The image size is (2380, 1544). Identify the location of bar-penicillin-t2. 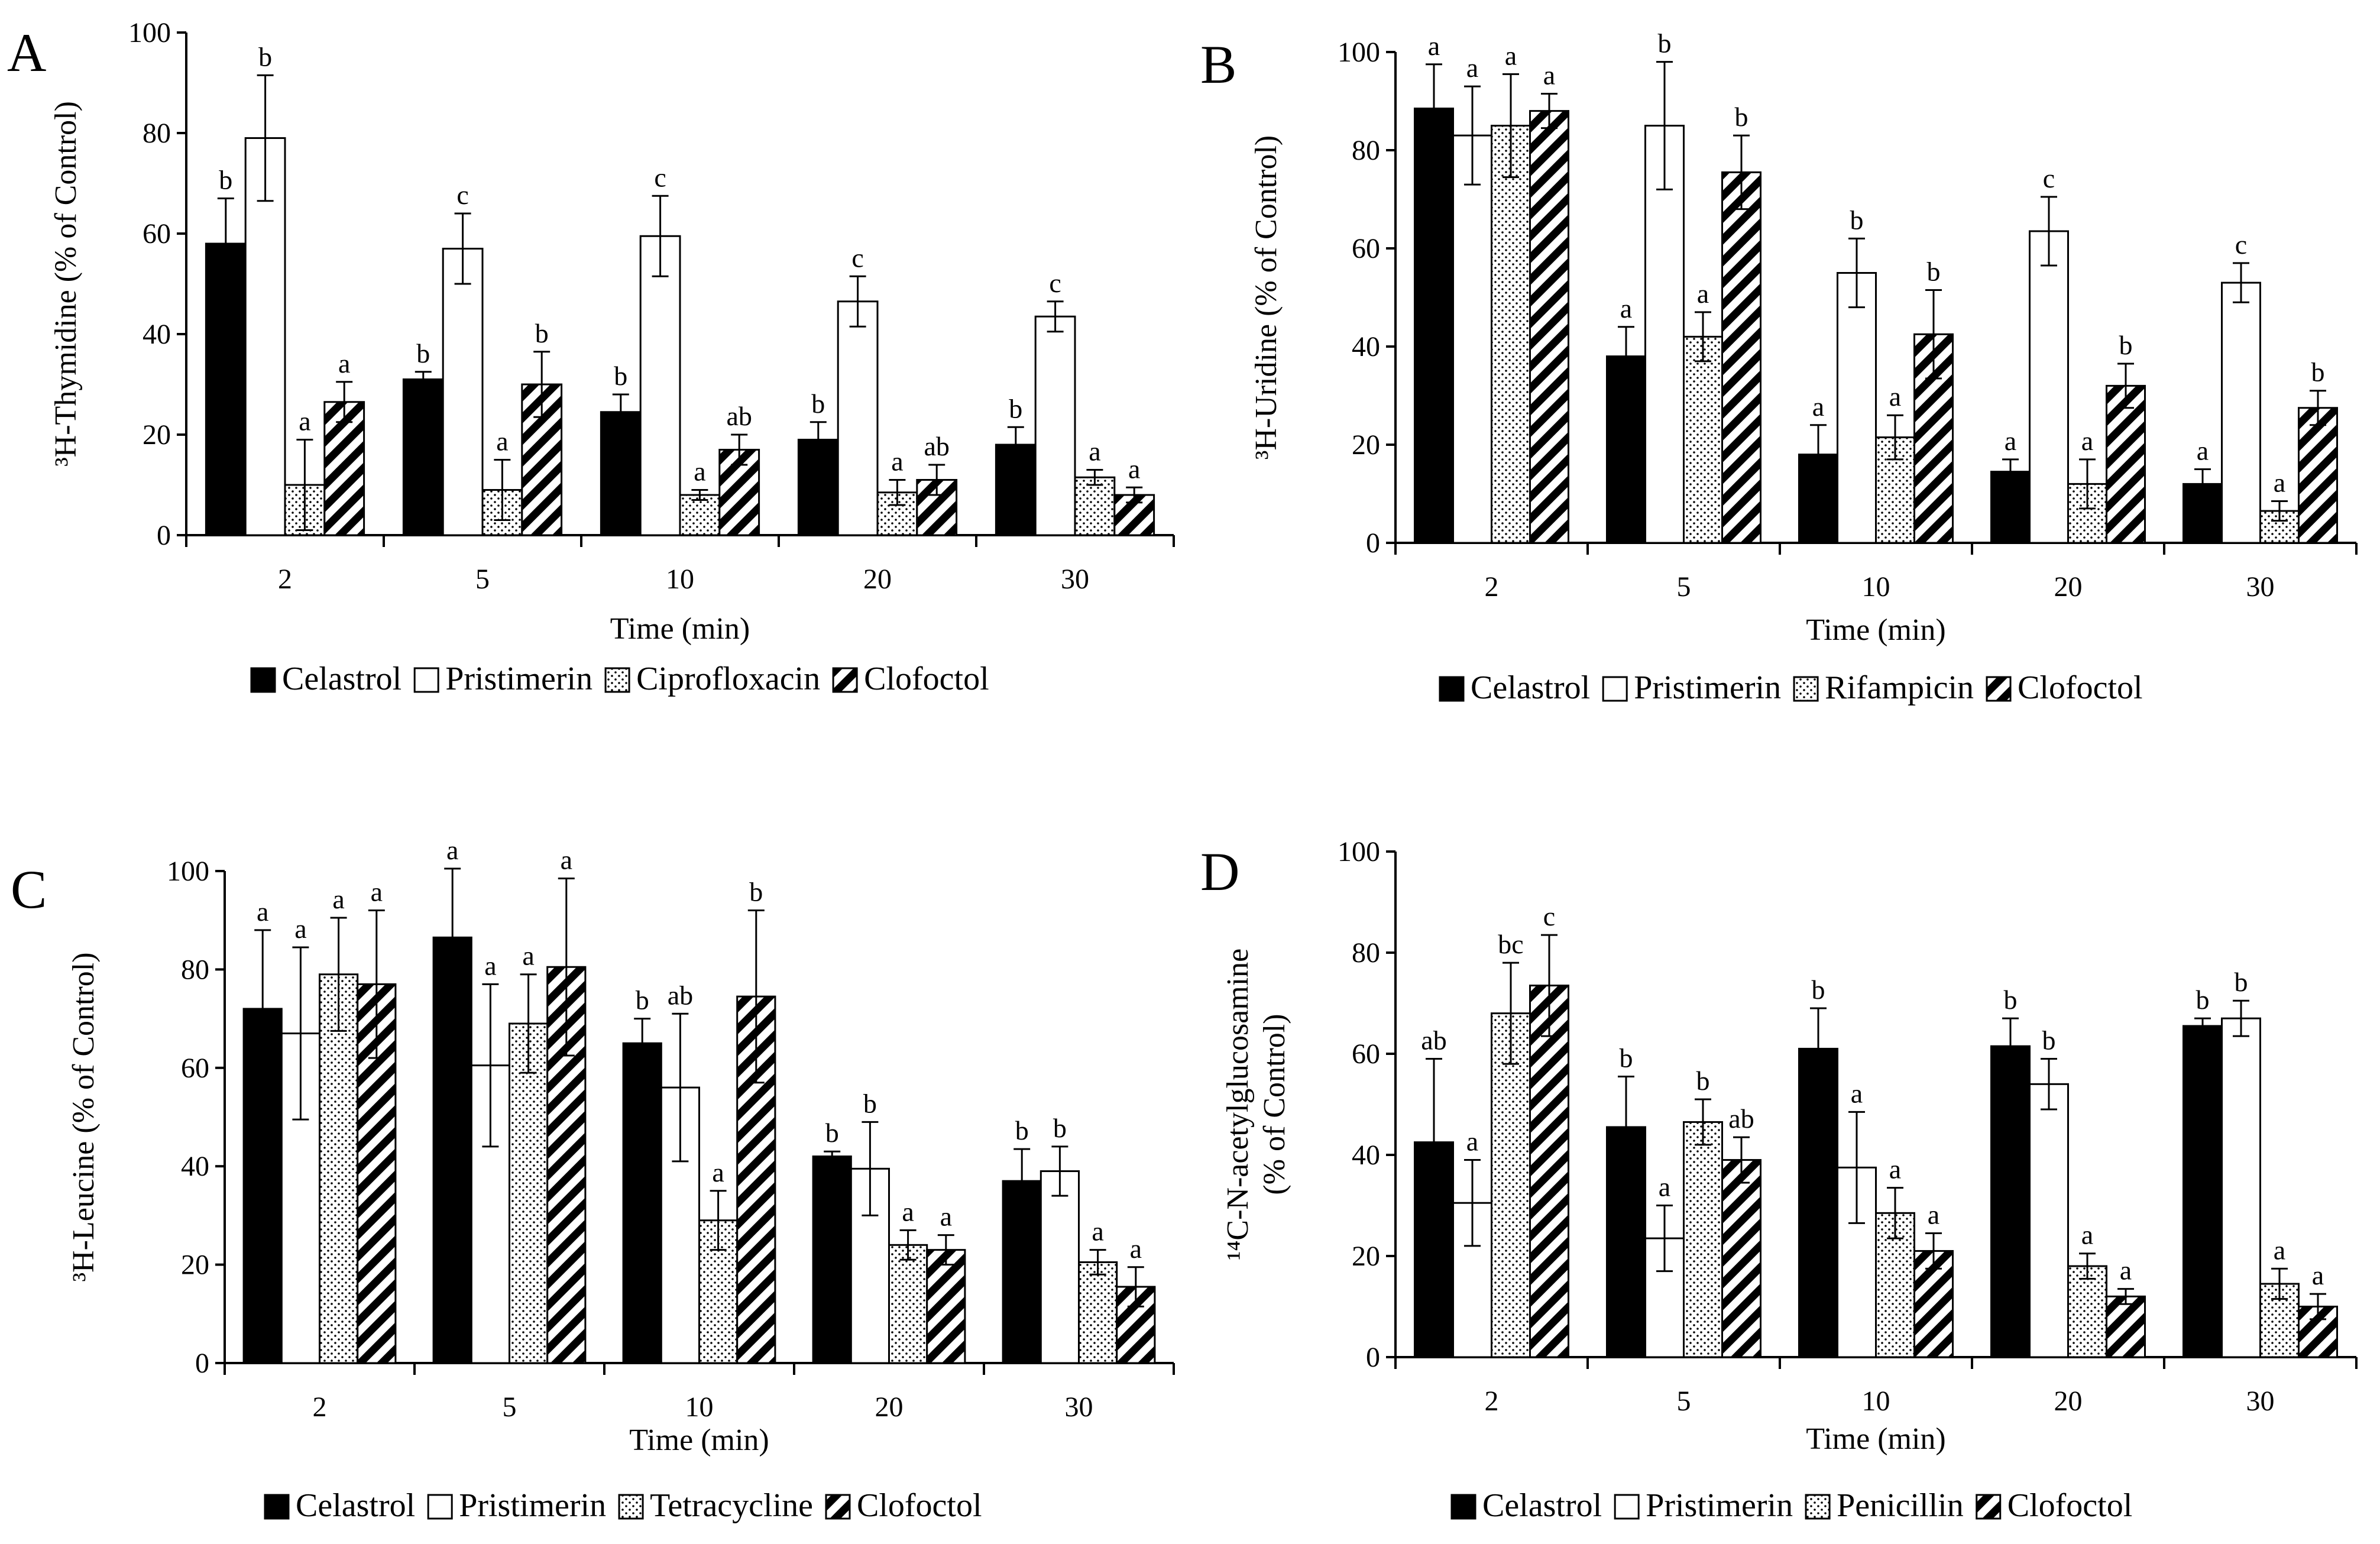
(1511, 1185).